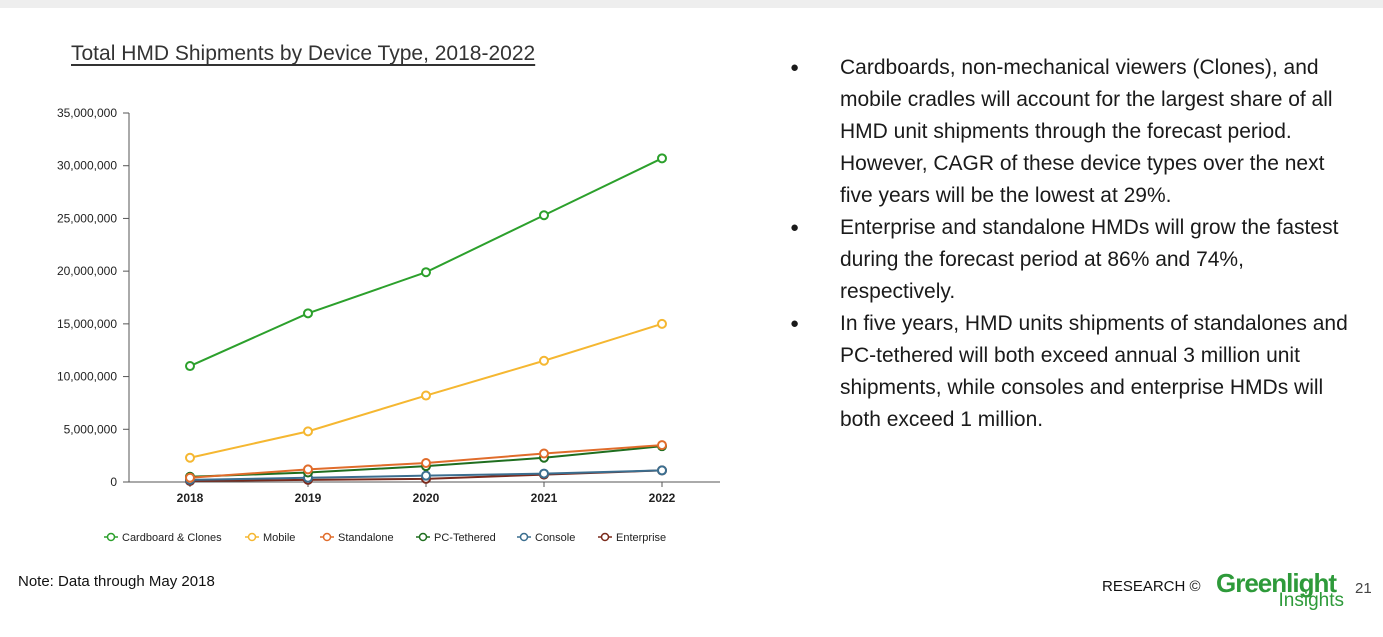  I want to click on y-tick-label: 25,000,000, so click(87, 218).